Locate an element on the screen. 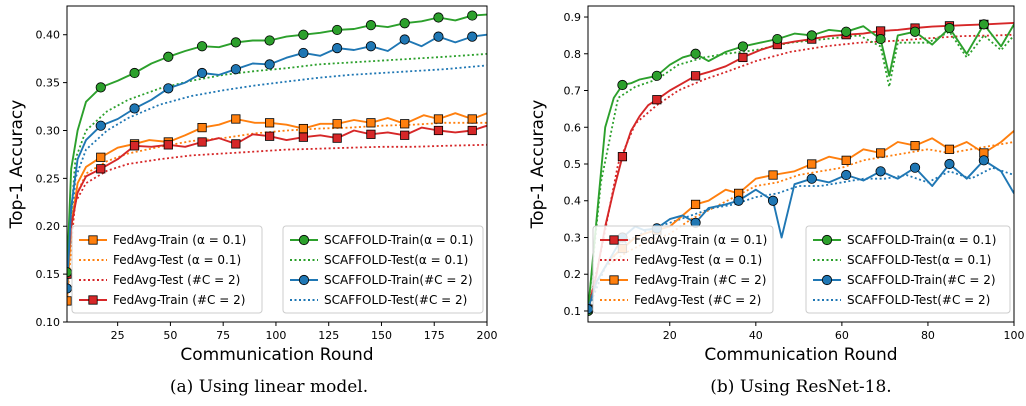  figure-caption: (a) Using linear model. is located at coordinates (269, 387).